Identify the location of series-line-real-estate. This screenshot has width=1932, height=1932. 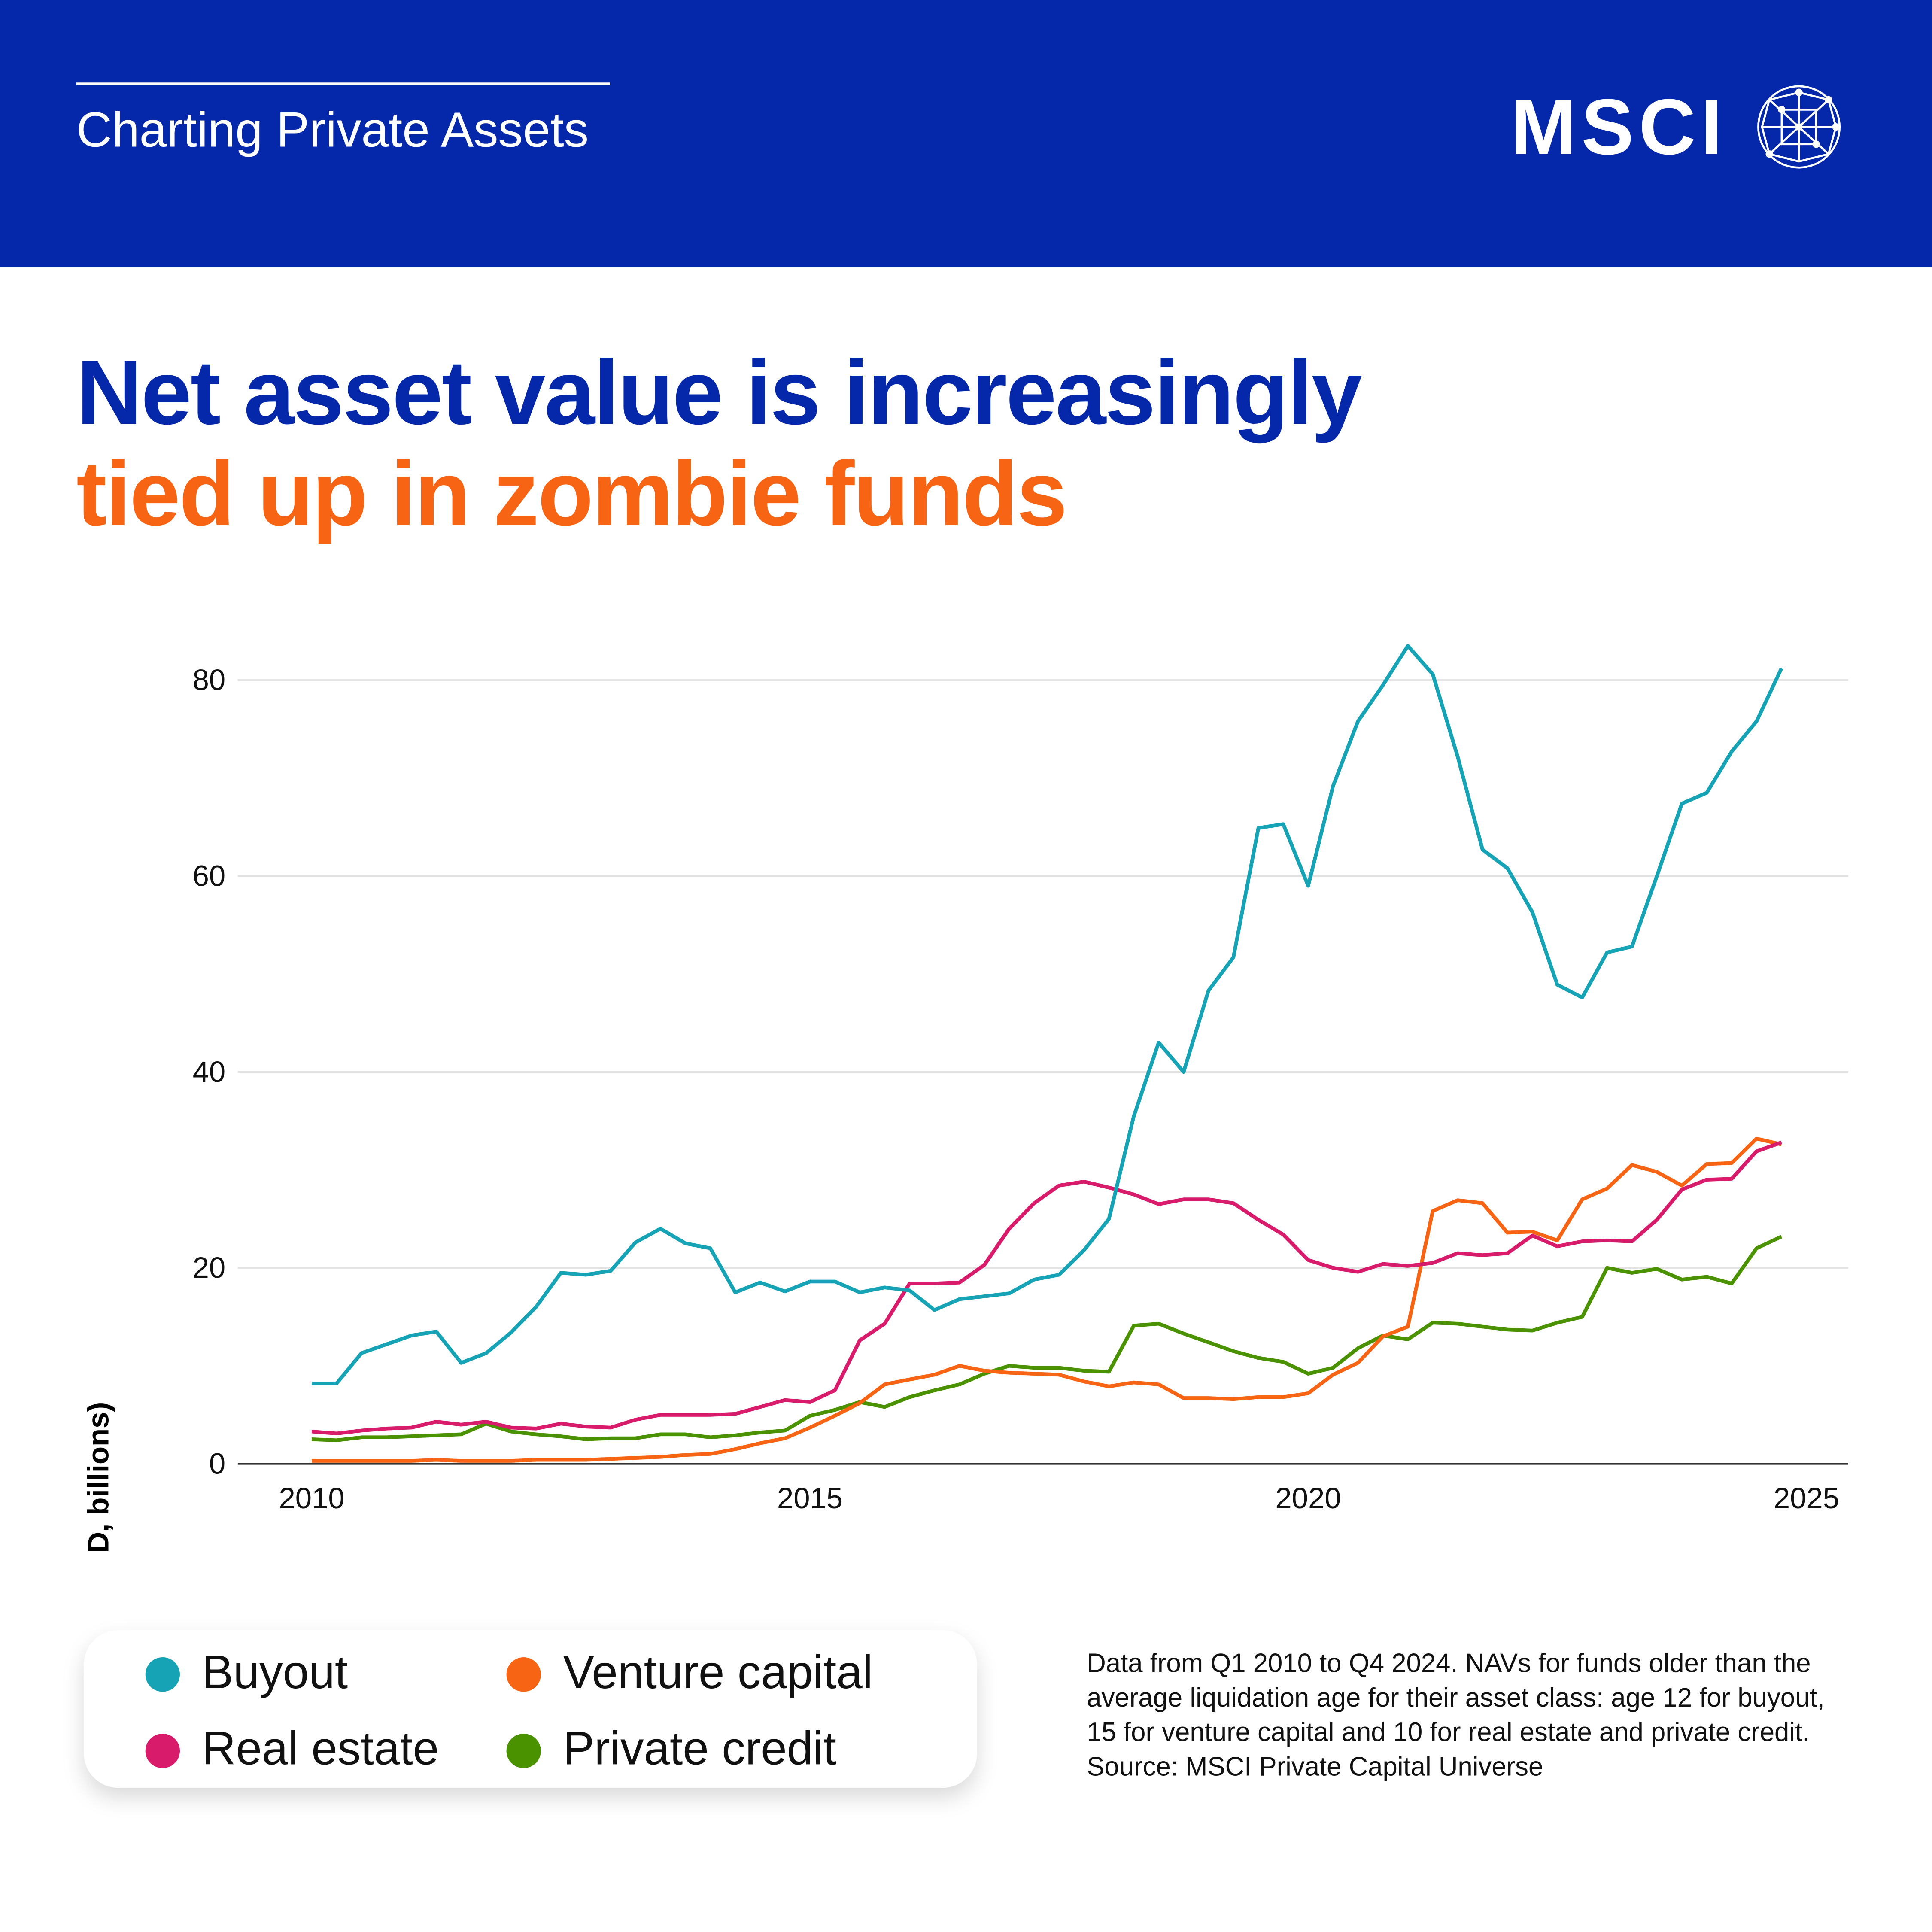
(1046, 1288).